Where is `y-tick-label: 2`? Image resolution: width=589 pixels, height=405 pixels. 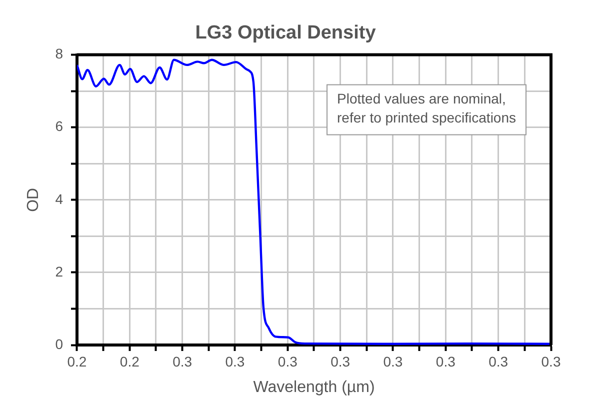 y-tick-label: 2 is located at coordinates (59, 271).